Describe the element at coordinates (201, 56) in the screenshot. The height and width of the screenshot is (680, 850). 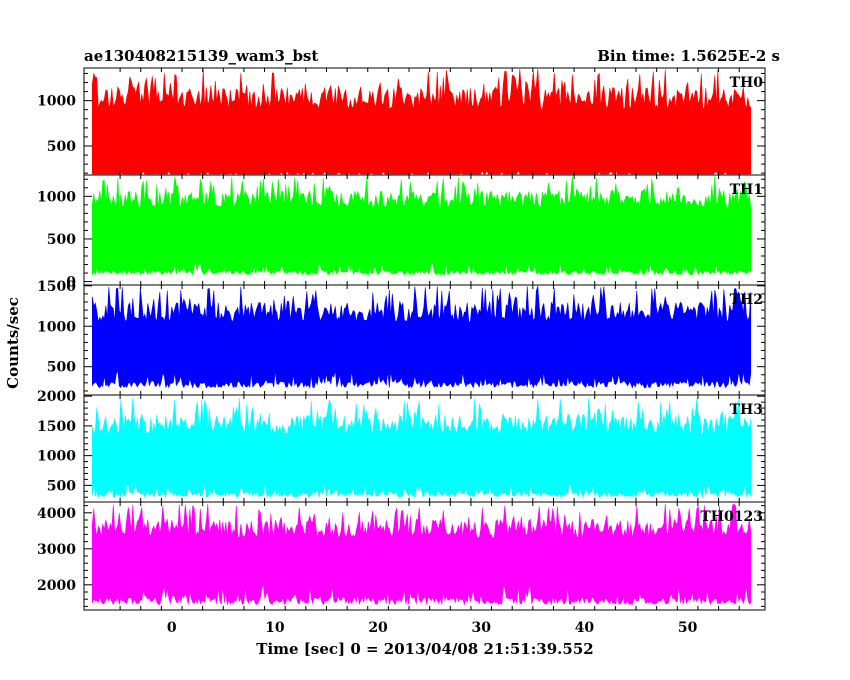
I see `chart-title: ae130408215139_wam3_bst` at that location.